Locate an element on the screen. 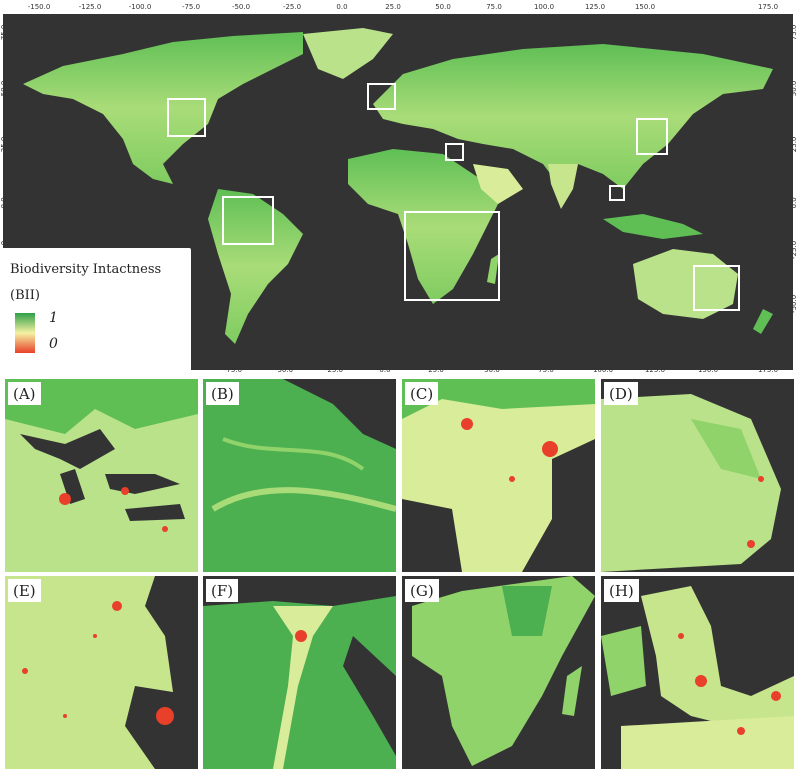 The height and width of the screenshot is (771, 800). y-tick-right: 75.0 is located at coordinates (794, 32).